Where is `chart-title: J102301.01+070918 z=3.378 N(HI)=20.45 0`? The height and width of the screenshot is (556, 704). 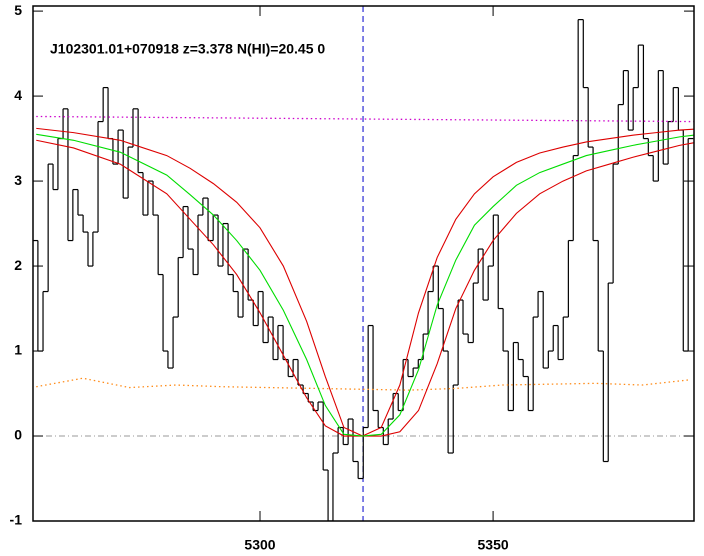
chart-title: J102301.01+070918 z=3.378 N(HI)=20.45 0 is located at coordinates (187, 49).